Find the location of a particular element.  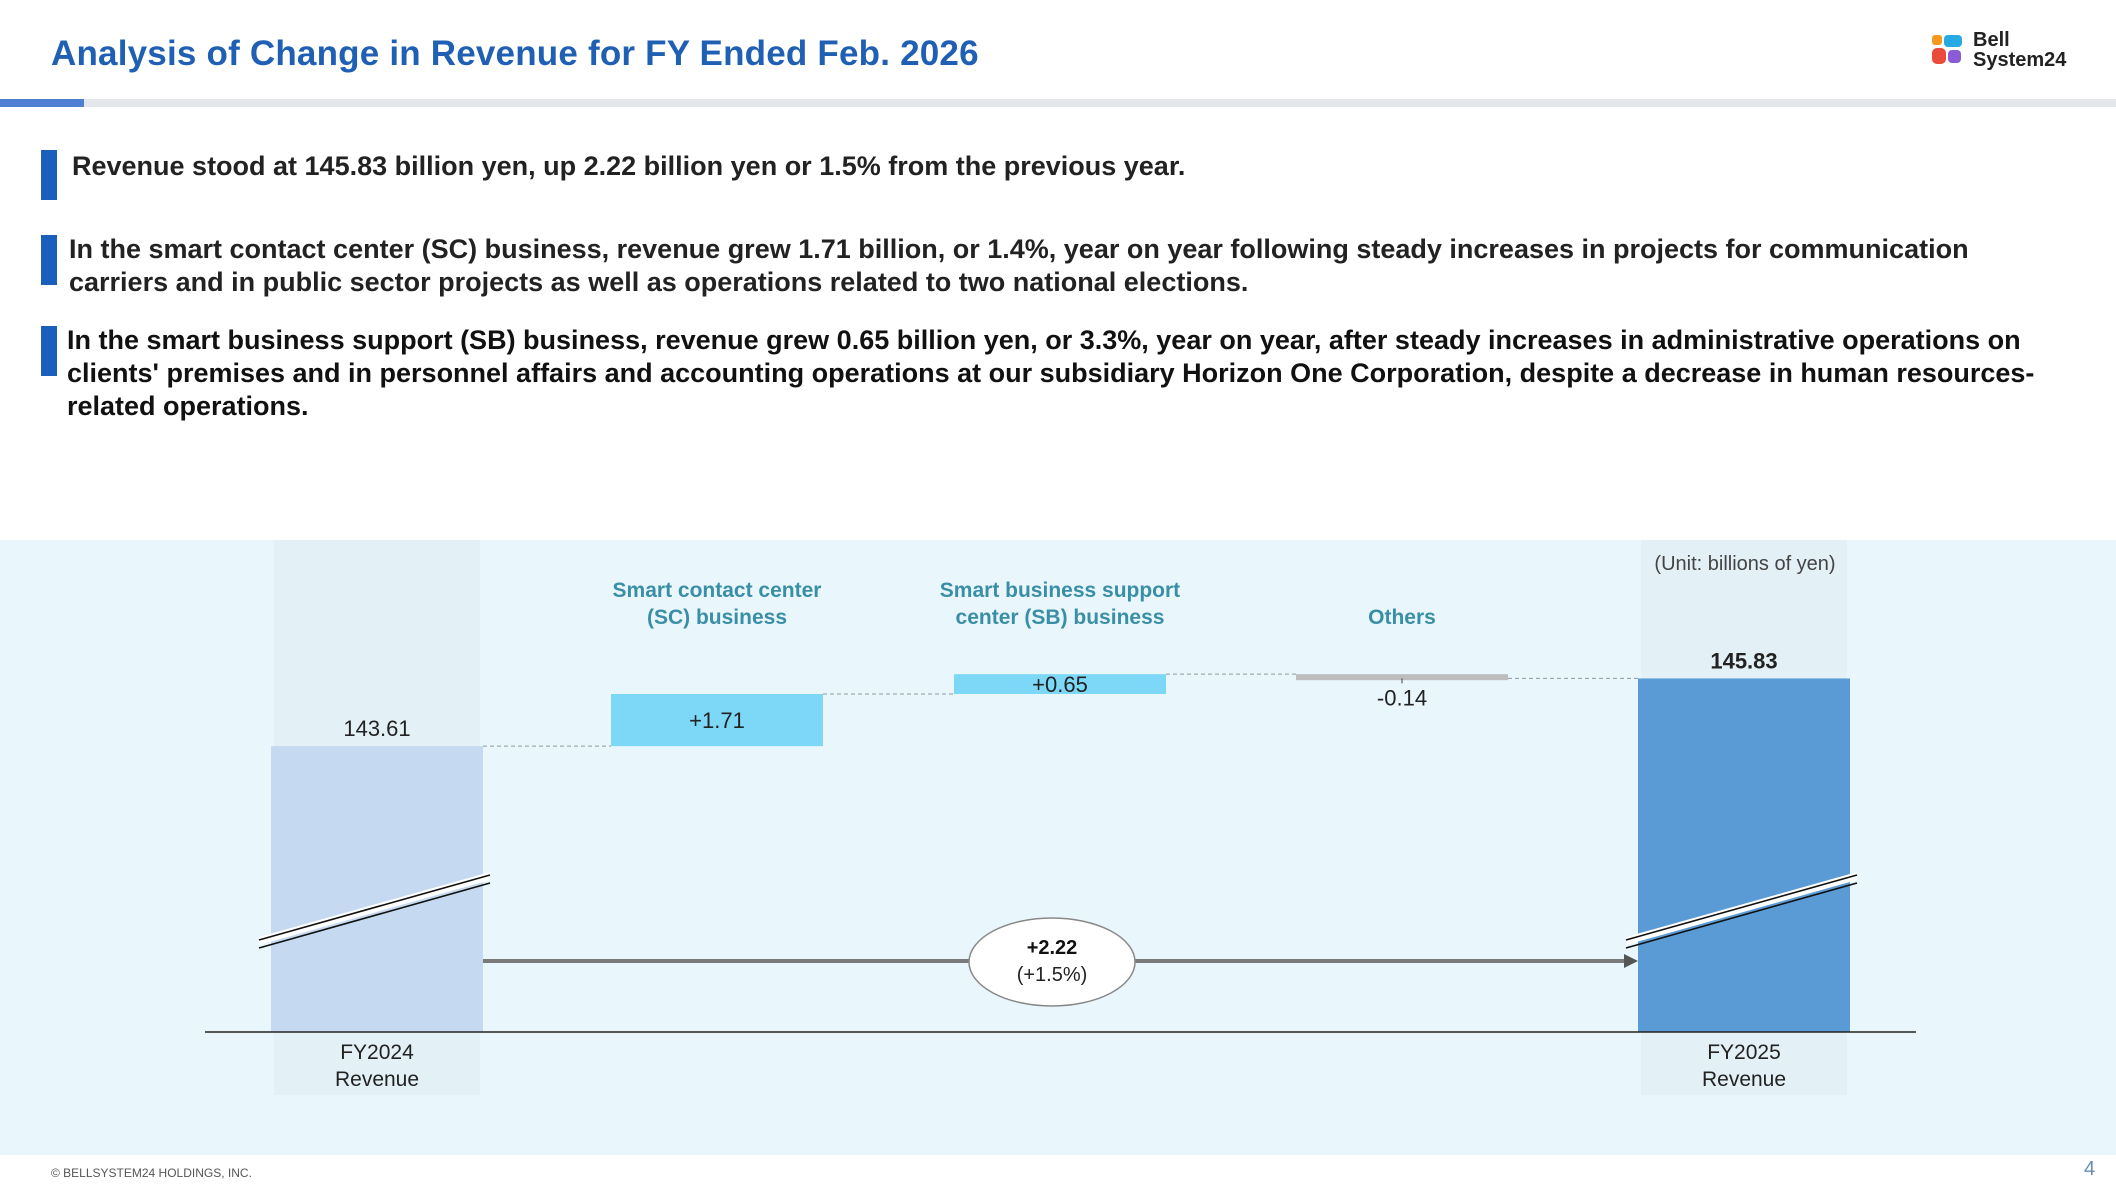

bar-sc is located at coordinates (717, 720).